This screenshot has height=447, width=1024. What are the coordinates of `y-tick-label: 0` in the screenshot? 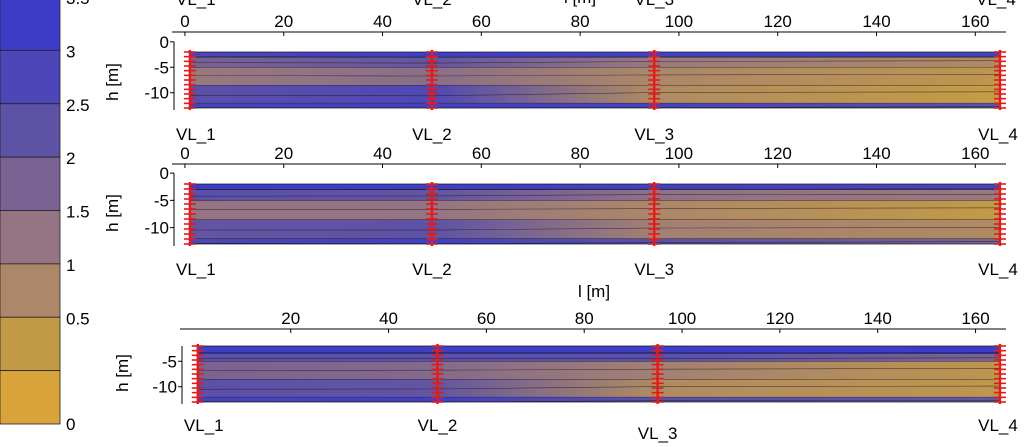 It's located at (164, 173).